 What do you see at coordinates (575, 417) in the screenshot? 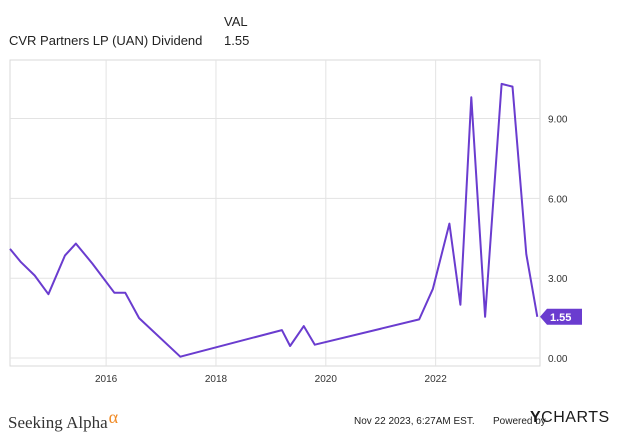
I see `ycharts-text: CHARTS` at bounding box center [575, 417].